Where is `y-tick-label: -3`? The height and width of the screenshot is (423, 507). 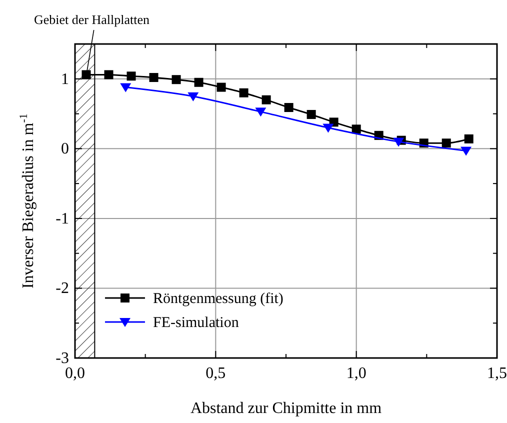 y-tick-label: -3 is located at coordinates (62, 358).